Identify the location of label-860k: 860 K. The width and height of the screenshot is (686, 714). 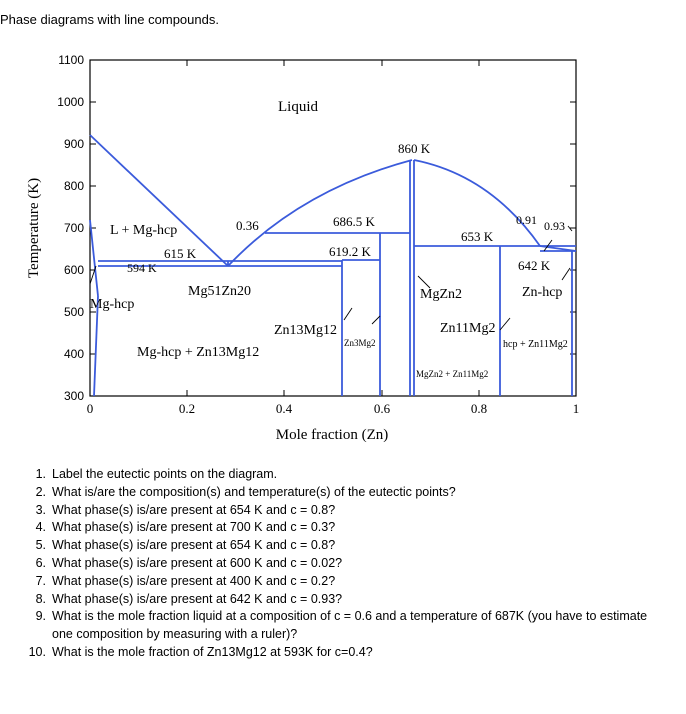
(414, 148).